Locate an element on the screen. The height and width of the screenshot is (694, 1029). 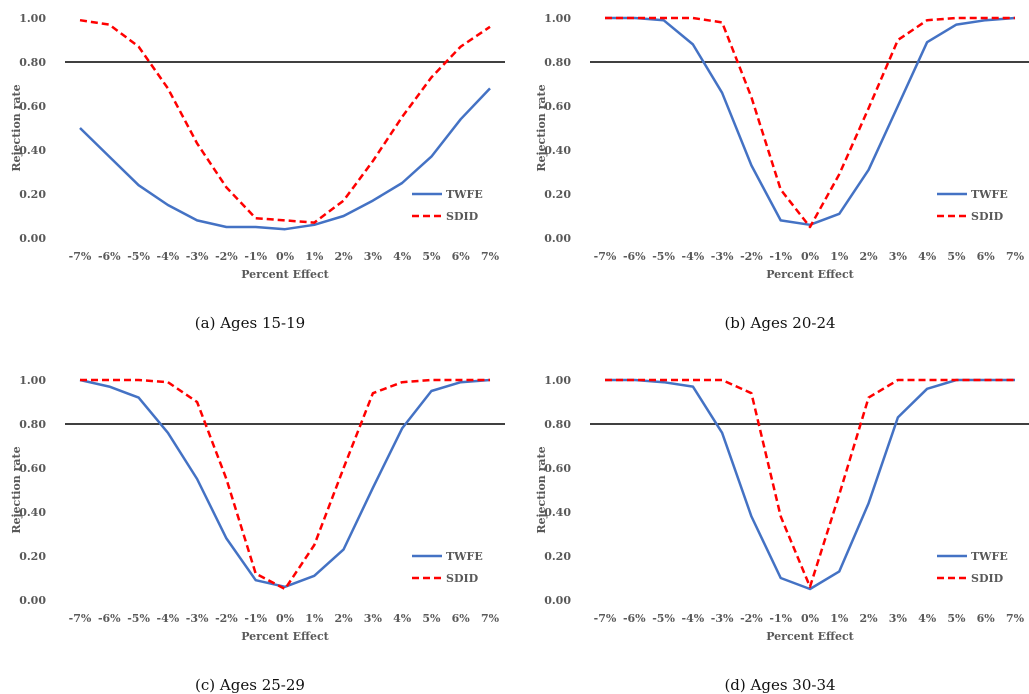
caption-c: (c) Ages 25-29 is located at coordinates (250, 685).